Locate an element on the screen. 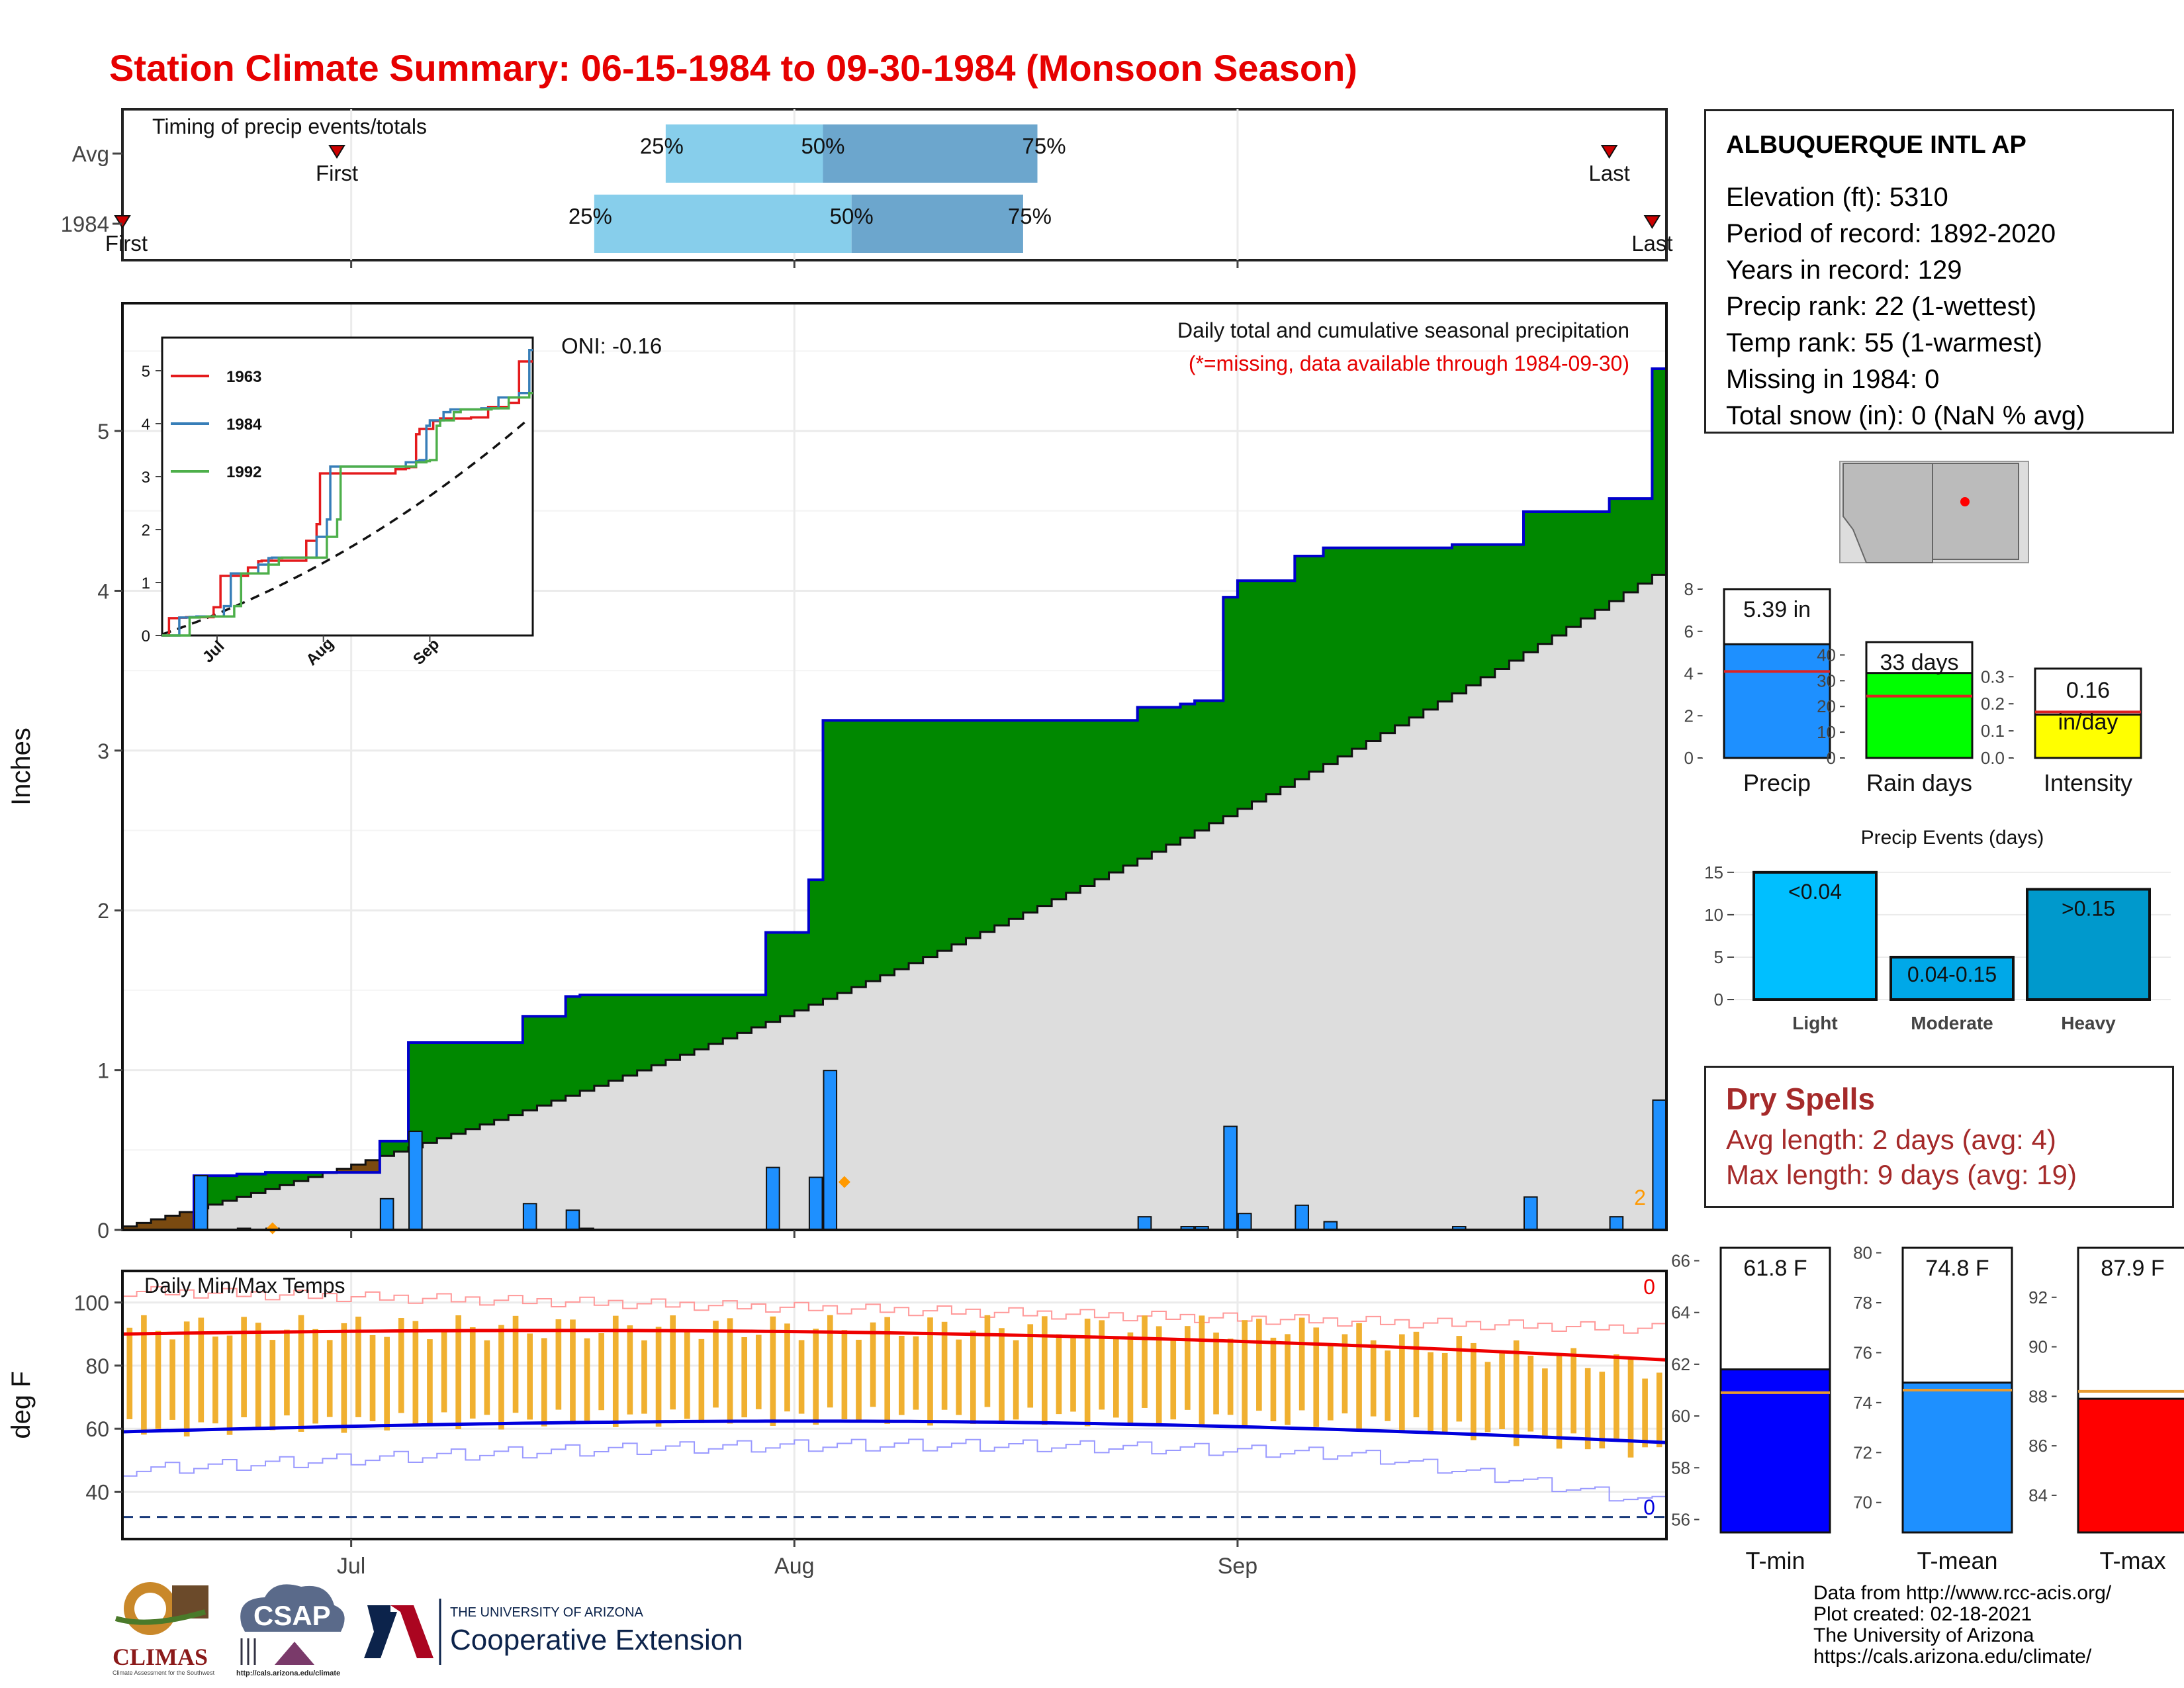 Image resolution: width=2184 pixels, height=1688 pixels. temps-title: Daily Min/Max Temps is located at coordinates (245, 1285).